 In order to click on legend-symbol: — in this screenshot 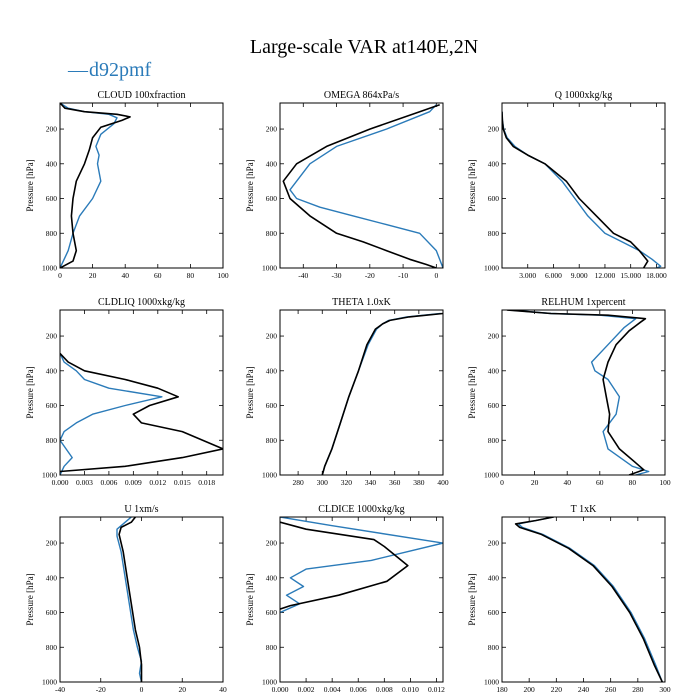, I will do `click(78, 70)`.